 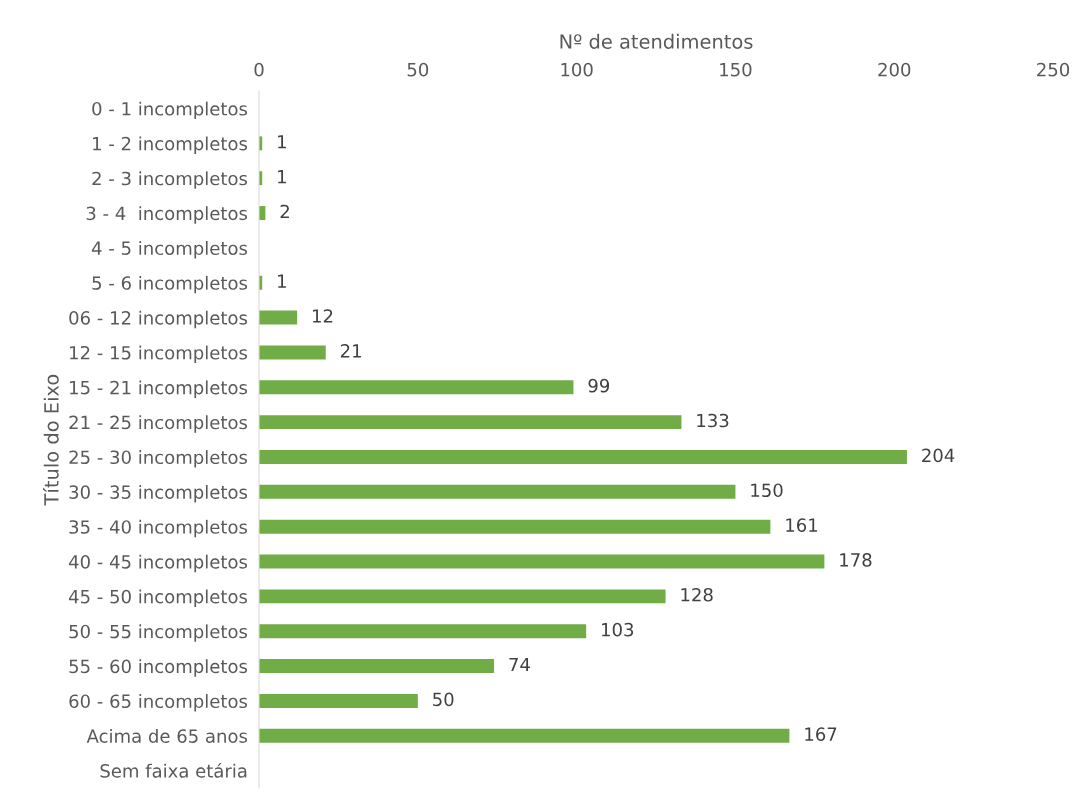 I want to click on data-label: 133, so click(x=713, y=420).